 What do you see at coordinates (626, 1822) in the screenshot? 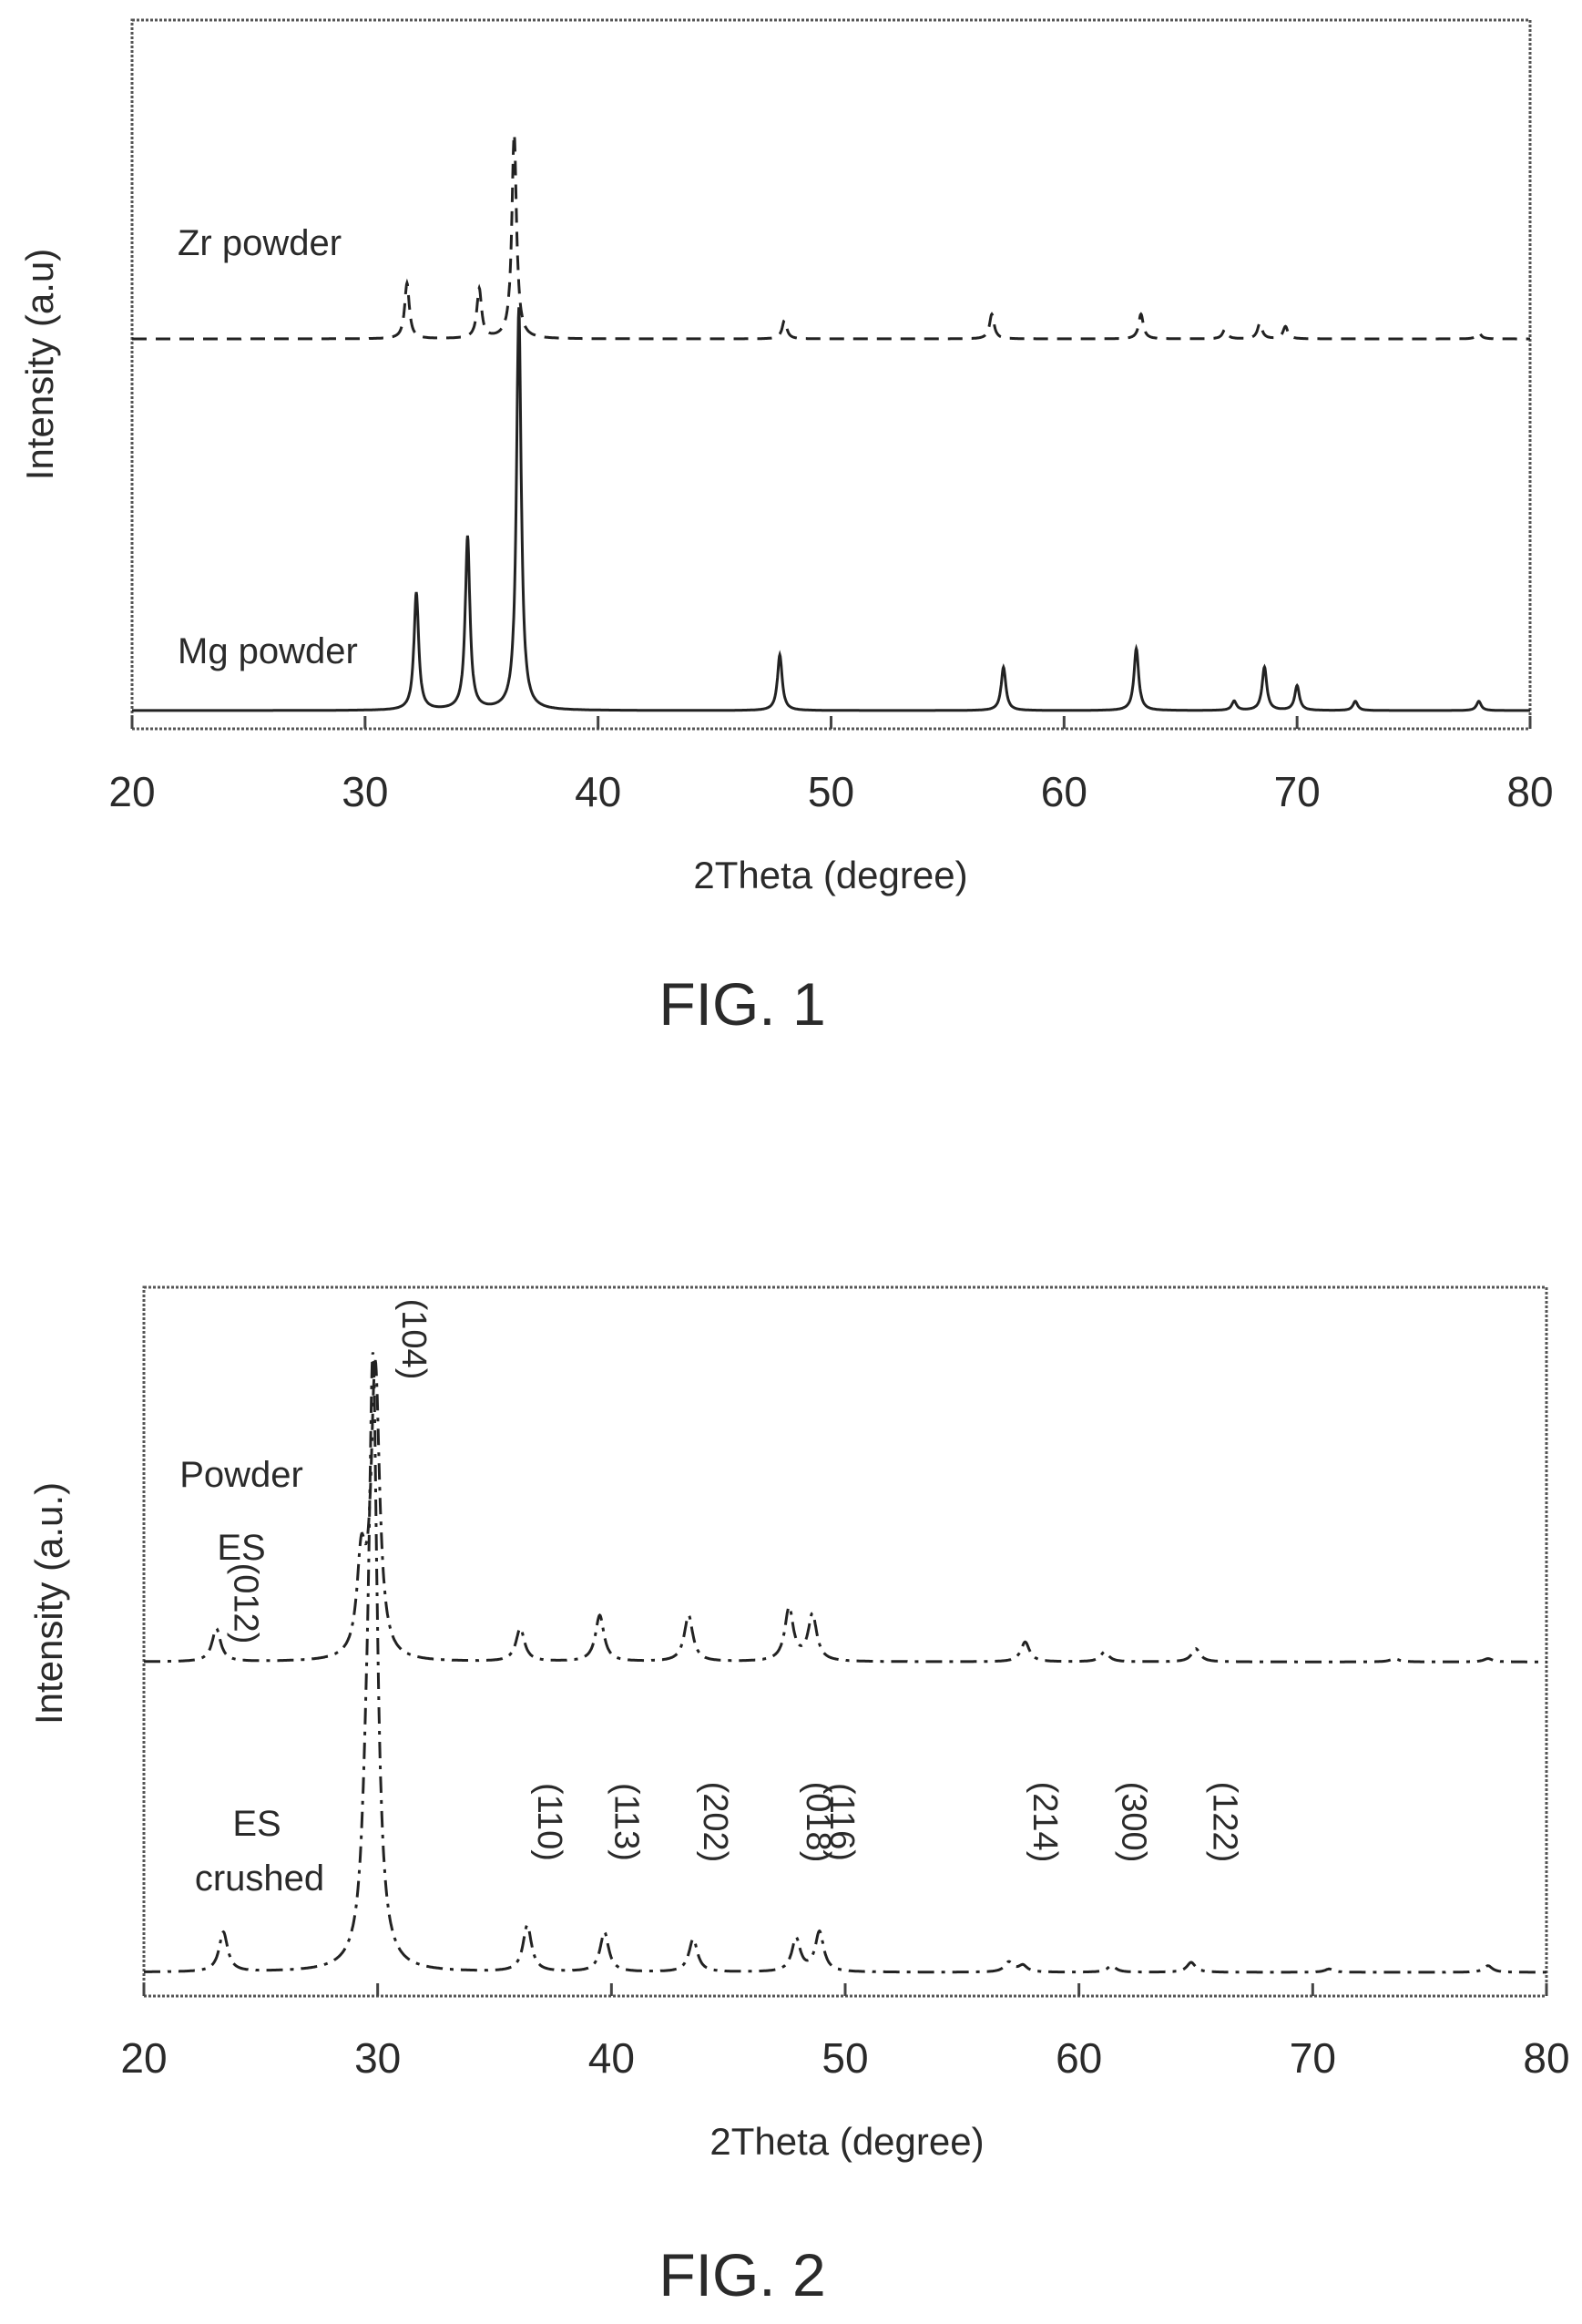
I see `peak-annotation: (113)` at bounding box center [626, 1822].